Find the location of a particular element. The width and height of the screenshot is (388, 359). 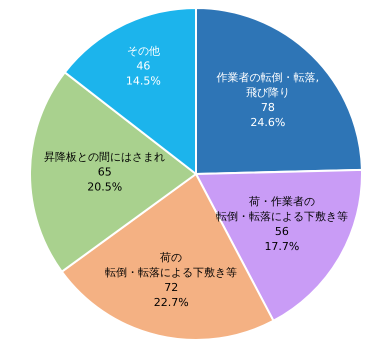

data-label: 78 24.6% is located at coordinates (268, 114).